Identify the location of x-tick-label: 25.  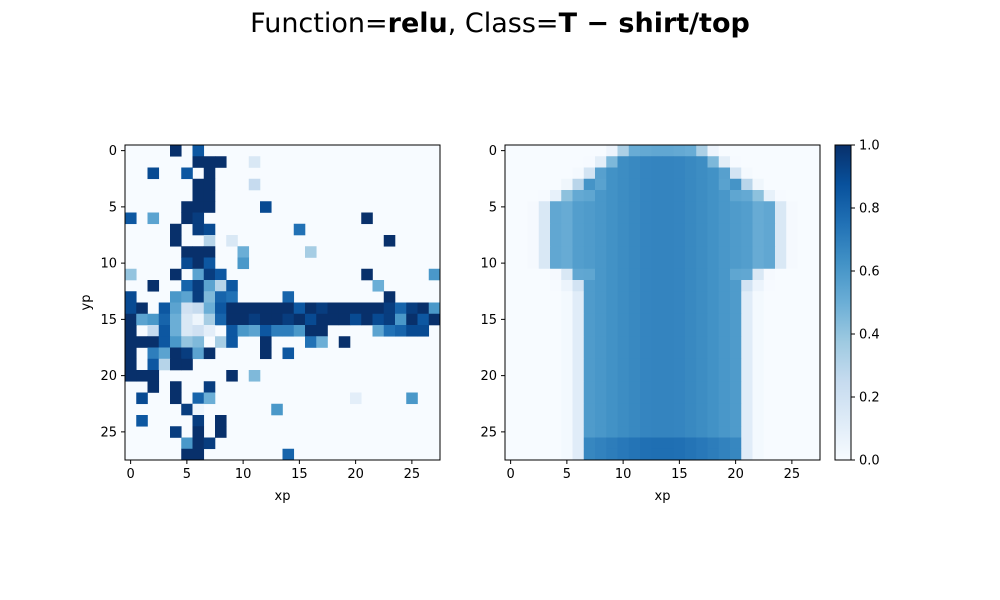
(412, 474).